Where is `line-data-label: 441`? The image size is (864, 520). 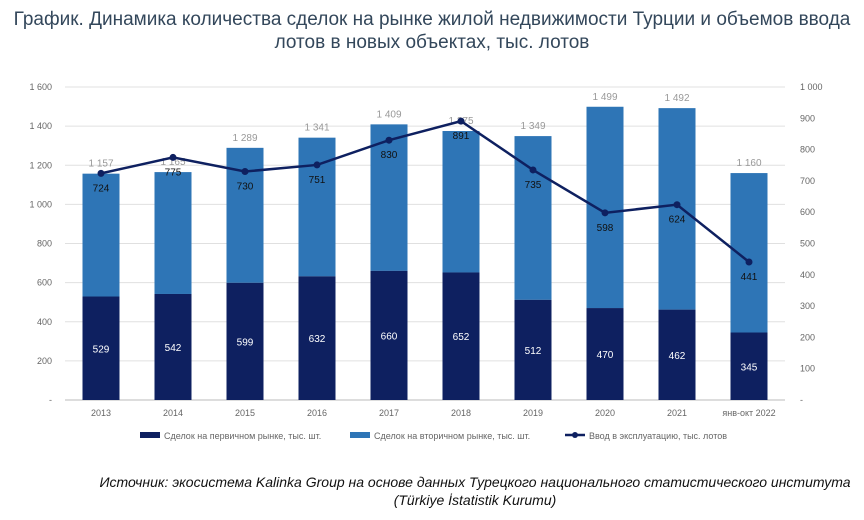
line-data-label: 441 is located at coordinates (749, 277).